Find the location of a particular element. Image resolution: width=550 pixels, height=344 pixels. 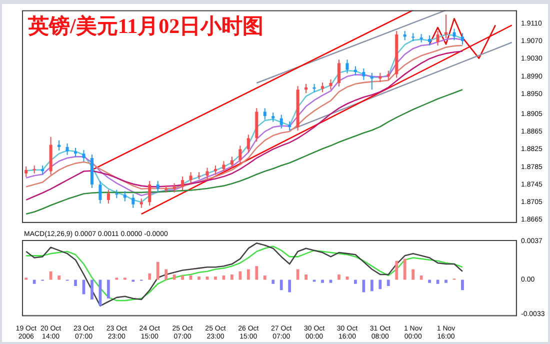

chart-title: 英镑/美元11月02日小时图 is located at coordinates (146, 26).